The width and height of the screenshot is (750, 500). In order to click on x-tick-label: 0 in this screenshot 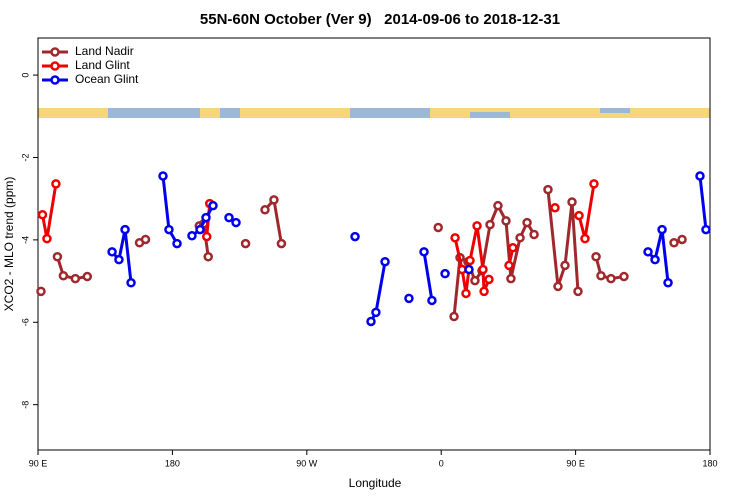, I will do `click(441, 463)`.